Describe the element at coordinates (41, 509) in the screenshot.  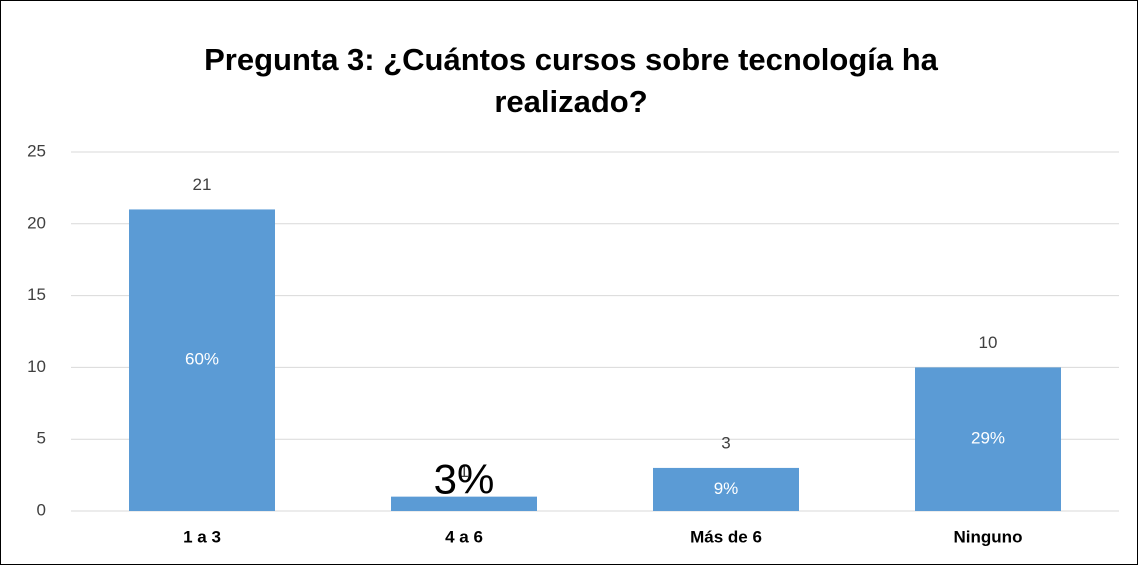
I see `y-tick-label: 0` at that location.